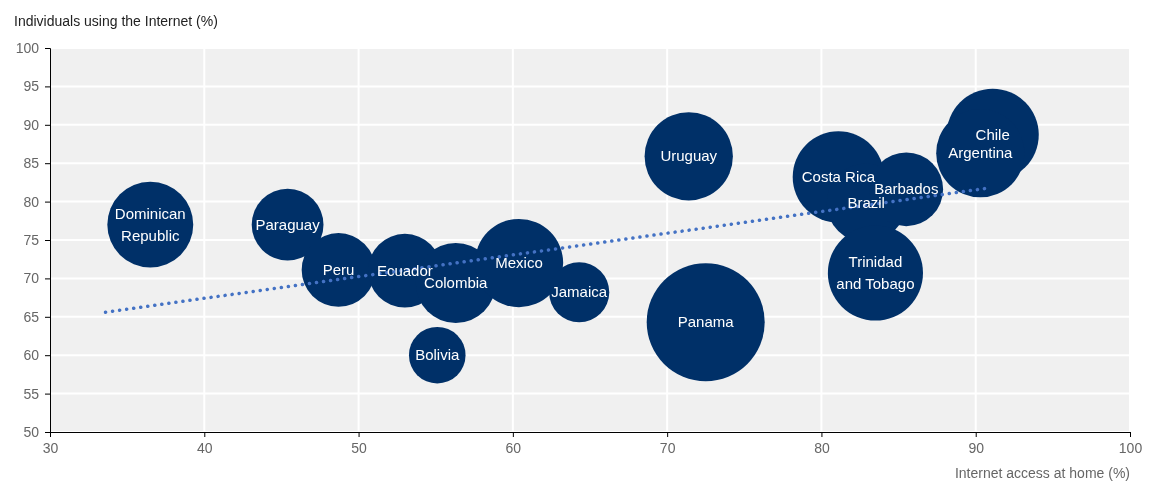 The width and height of the screenshot is (1153, 486). I want to click on y-tick-label: 75, so click(31, 239).